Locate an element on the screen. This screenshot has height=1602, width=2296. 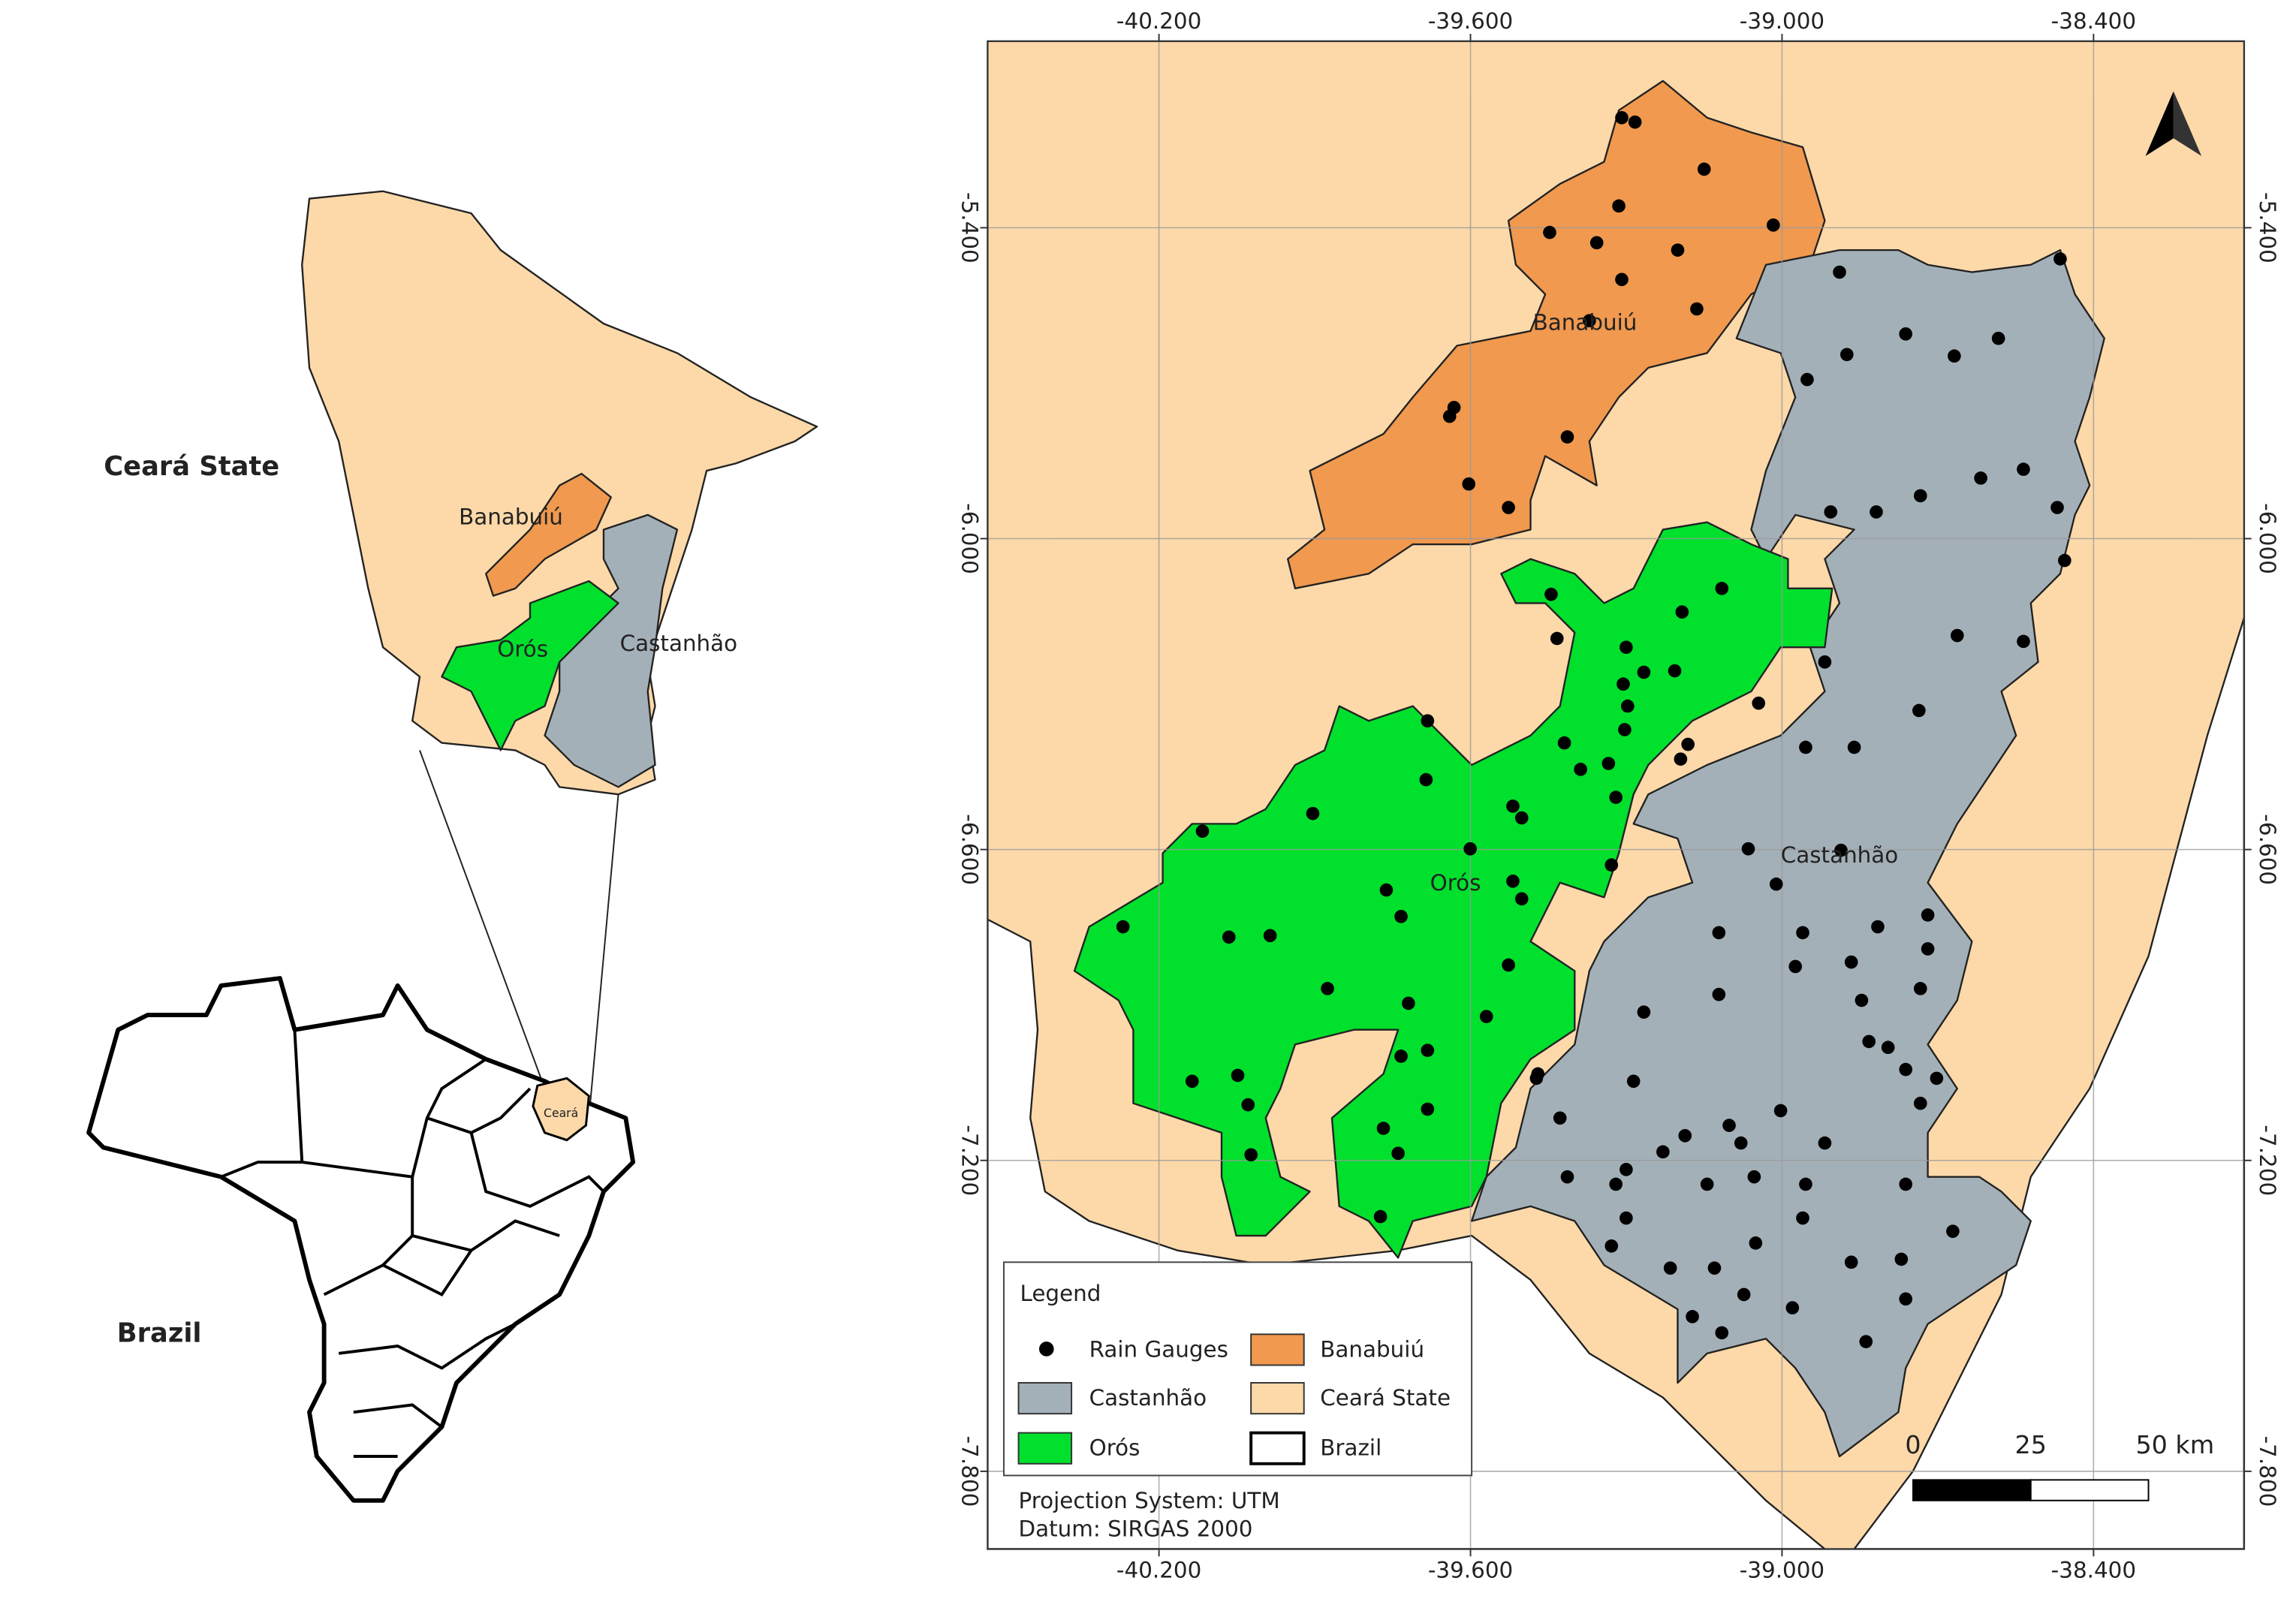
scale-label: 25 is located at coordinates (2031, 1444).